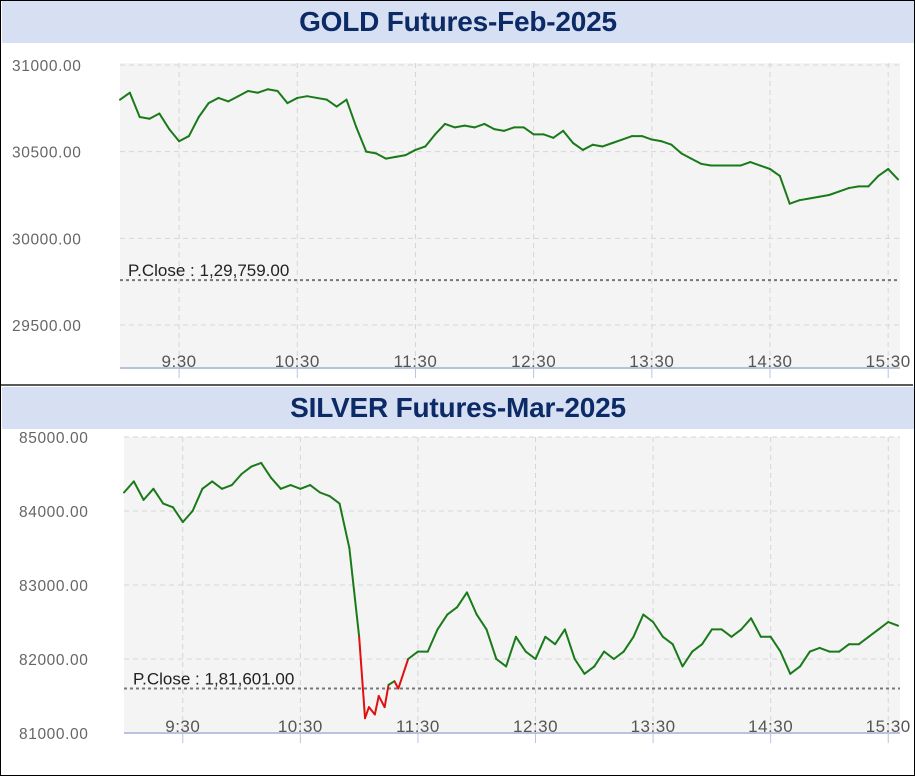 This screenshot has height=776, width=915. Describe the element at coordinates (53, 439) in the screenshot. I see `y-tick-label: 85000.00` at that location.